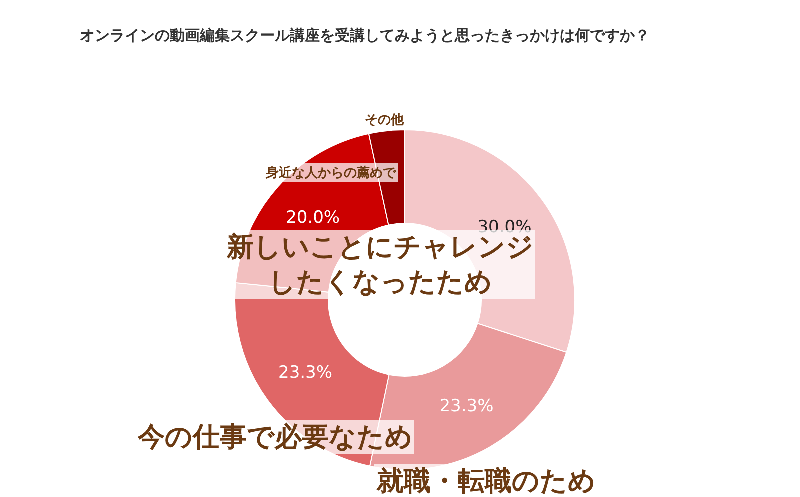 Image resolution: width=800 pixels, height=497 pixels. What do you see at coordinates (385, 120) in the screenshot?
I see `slice-label: その他` at bounding box center [385, 120].